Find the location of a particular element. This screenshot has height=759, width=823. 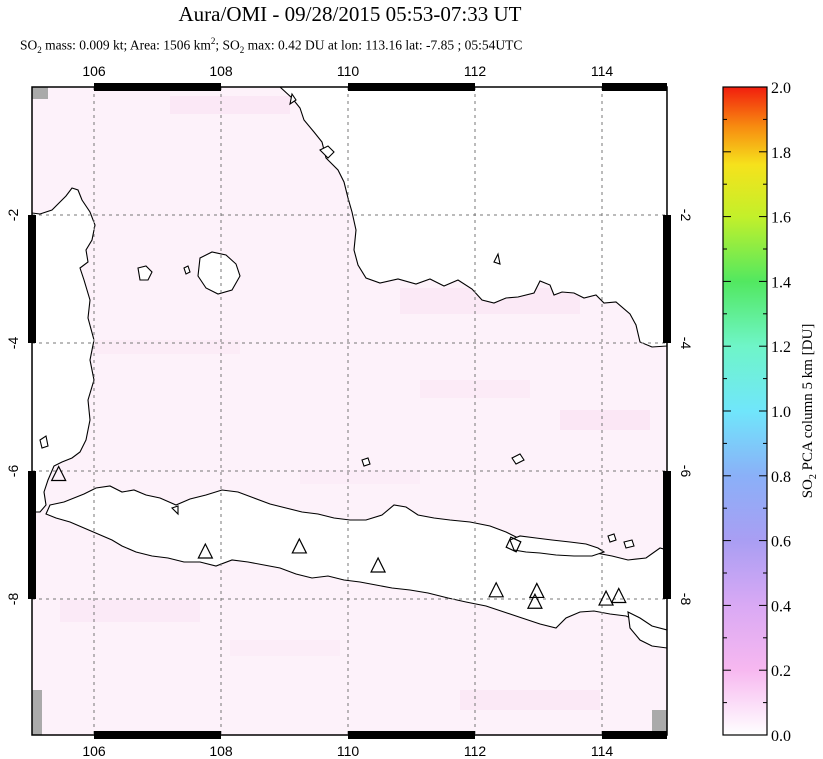

colorbar-tick-label: 0.6 is located at coordinates (781, 542).